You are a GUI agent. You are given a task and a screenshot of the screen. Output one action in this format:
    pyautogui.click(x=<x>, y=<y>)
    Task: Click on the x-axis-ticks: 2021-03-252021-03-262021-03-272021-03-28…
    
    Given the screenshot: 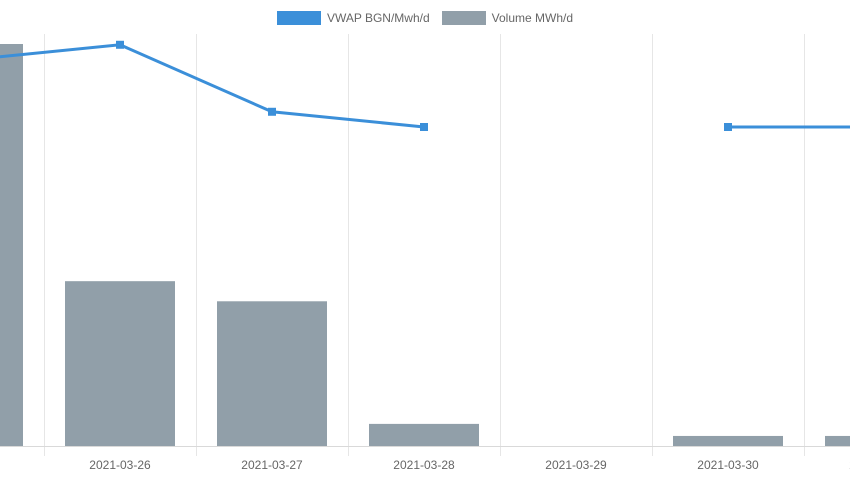 What is the action you would take?
    pyautogui.click(x=469, y=465)
    